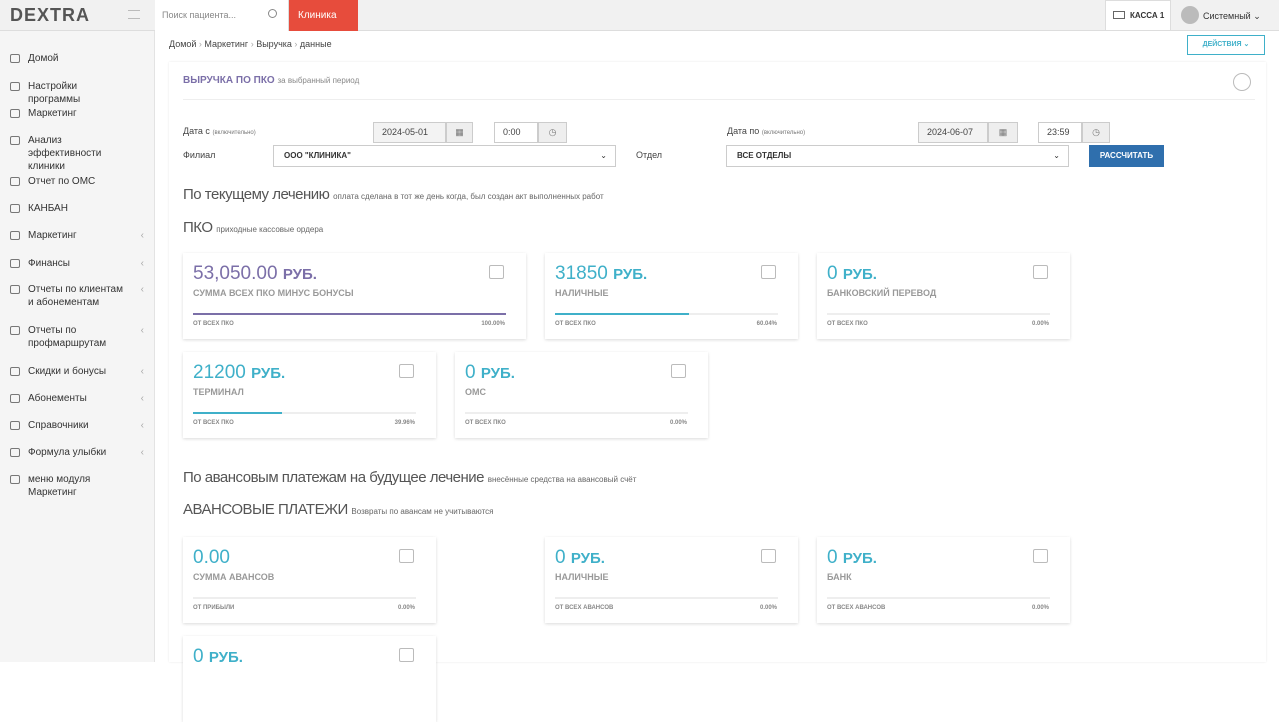  I want to click on select-caret: ⌄, so click(1056, 155).